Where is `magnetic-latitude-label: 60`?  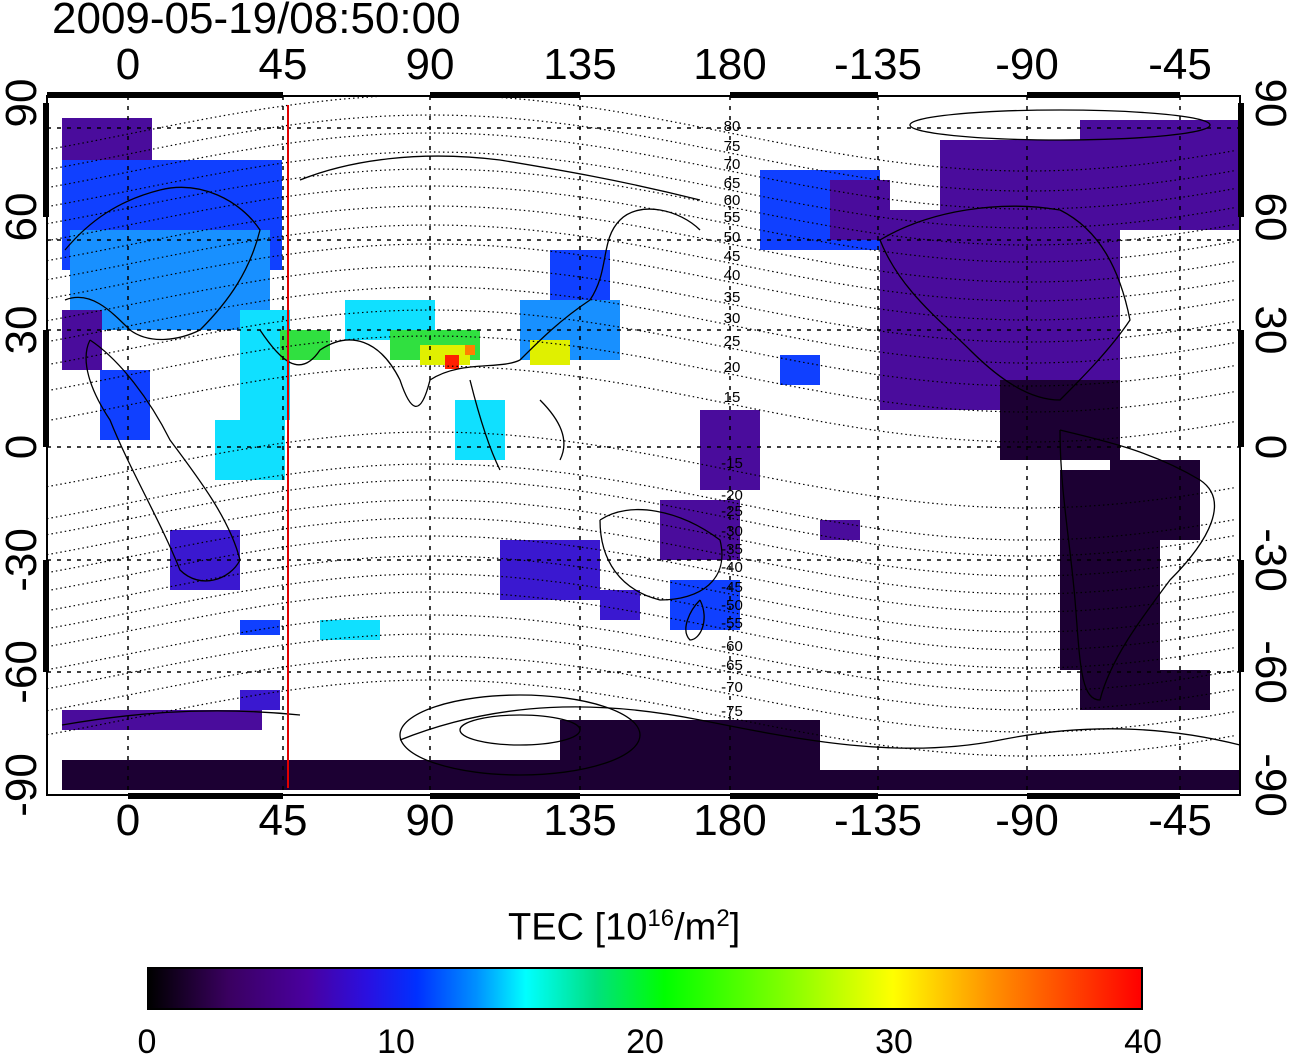 magnetic-latitude-label: 60 is located at coordinates (732, 200).